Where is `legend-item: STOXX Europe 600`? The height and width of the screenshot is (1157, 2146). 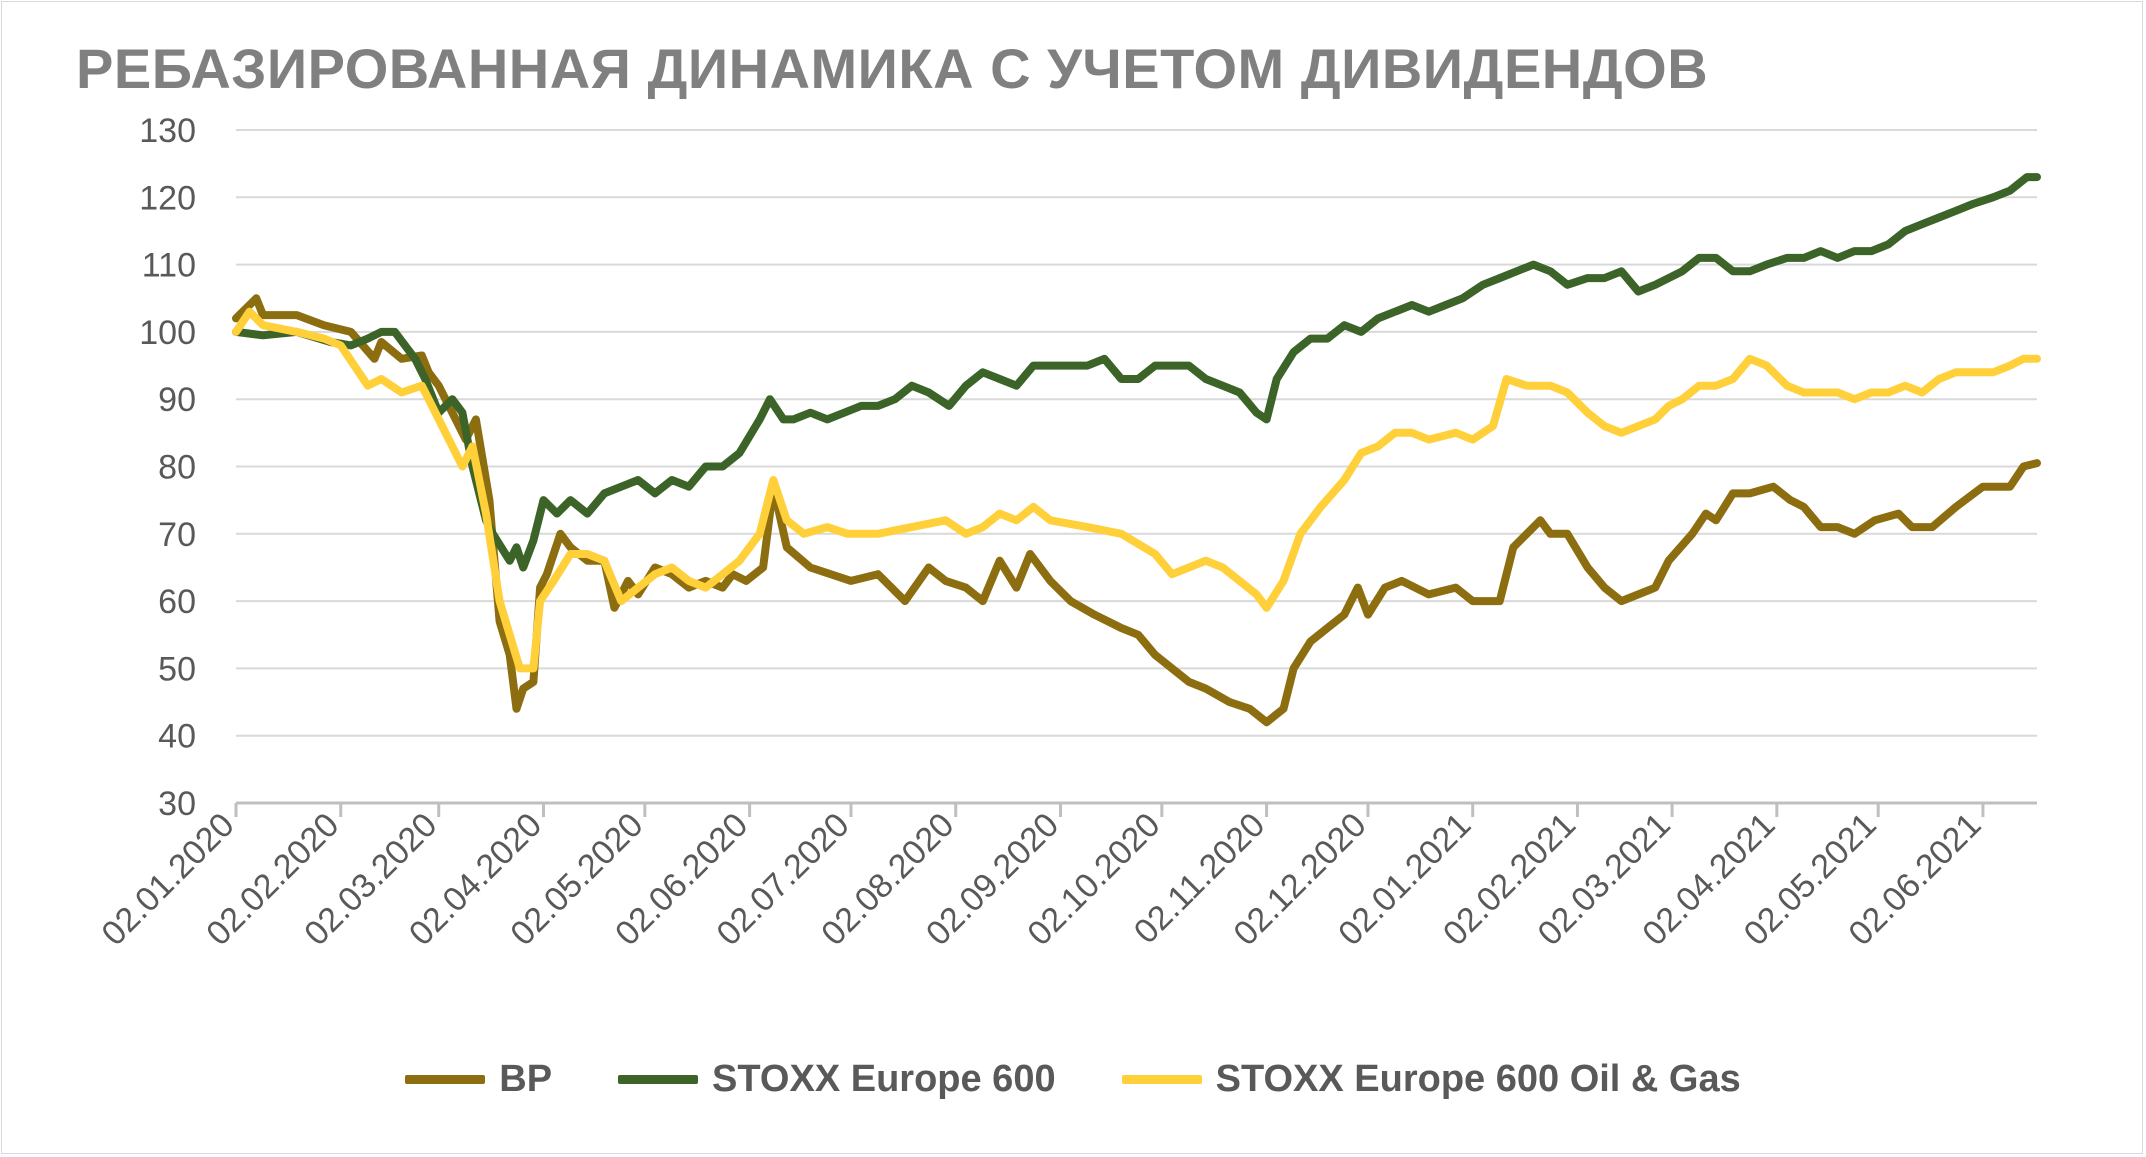
legend-item: STOXX Europe 600 is located at coordinates (837, 1079).